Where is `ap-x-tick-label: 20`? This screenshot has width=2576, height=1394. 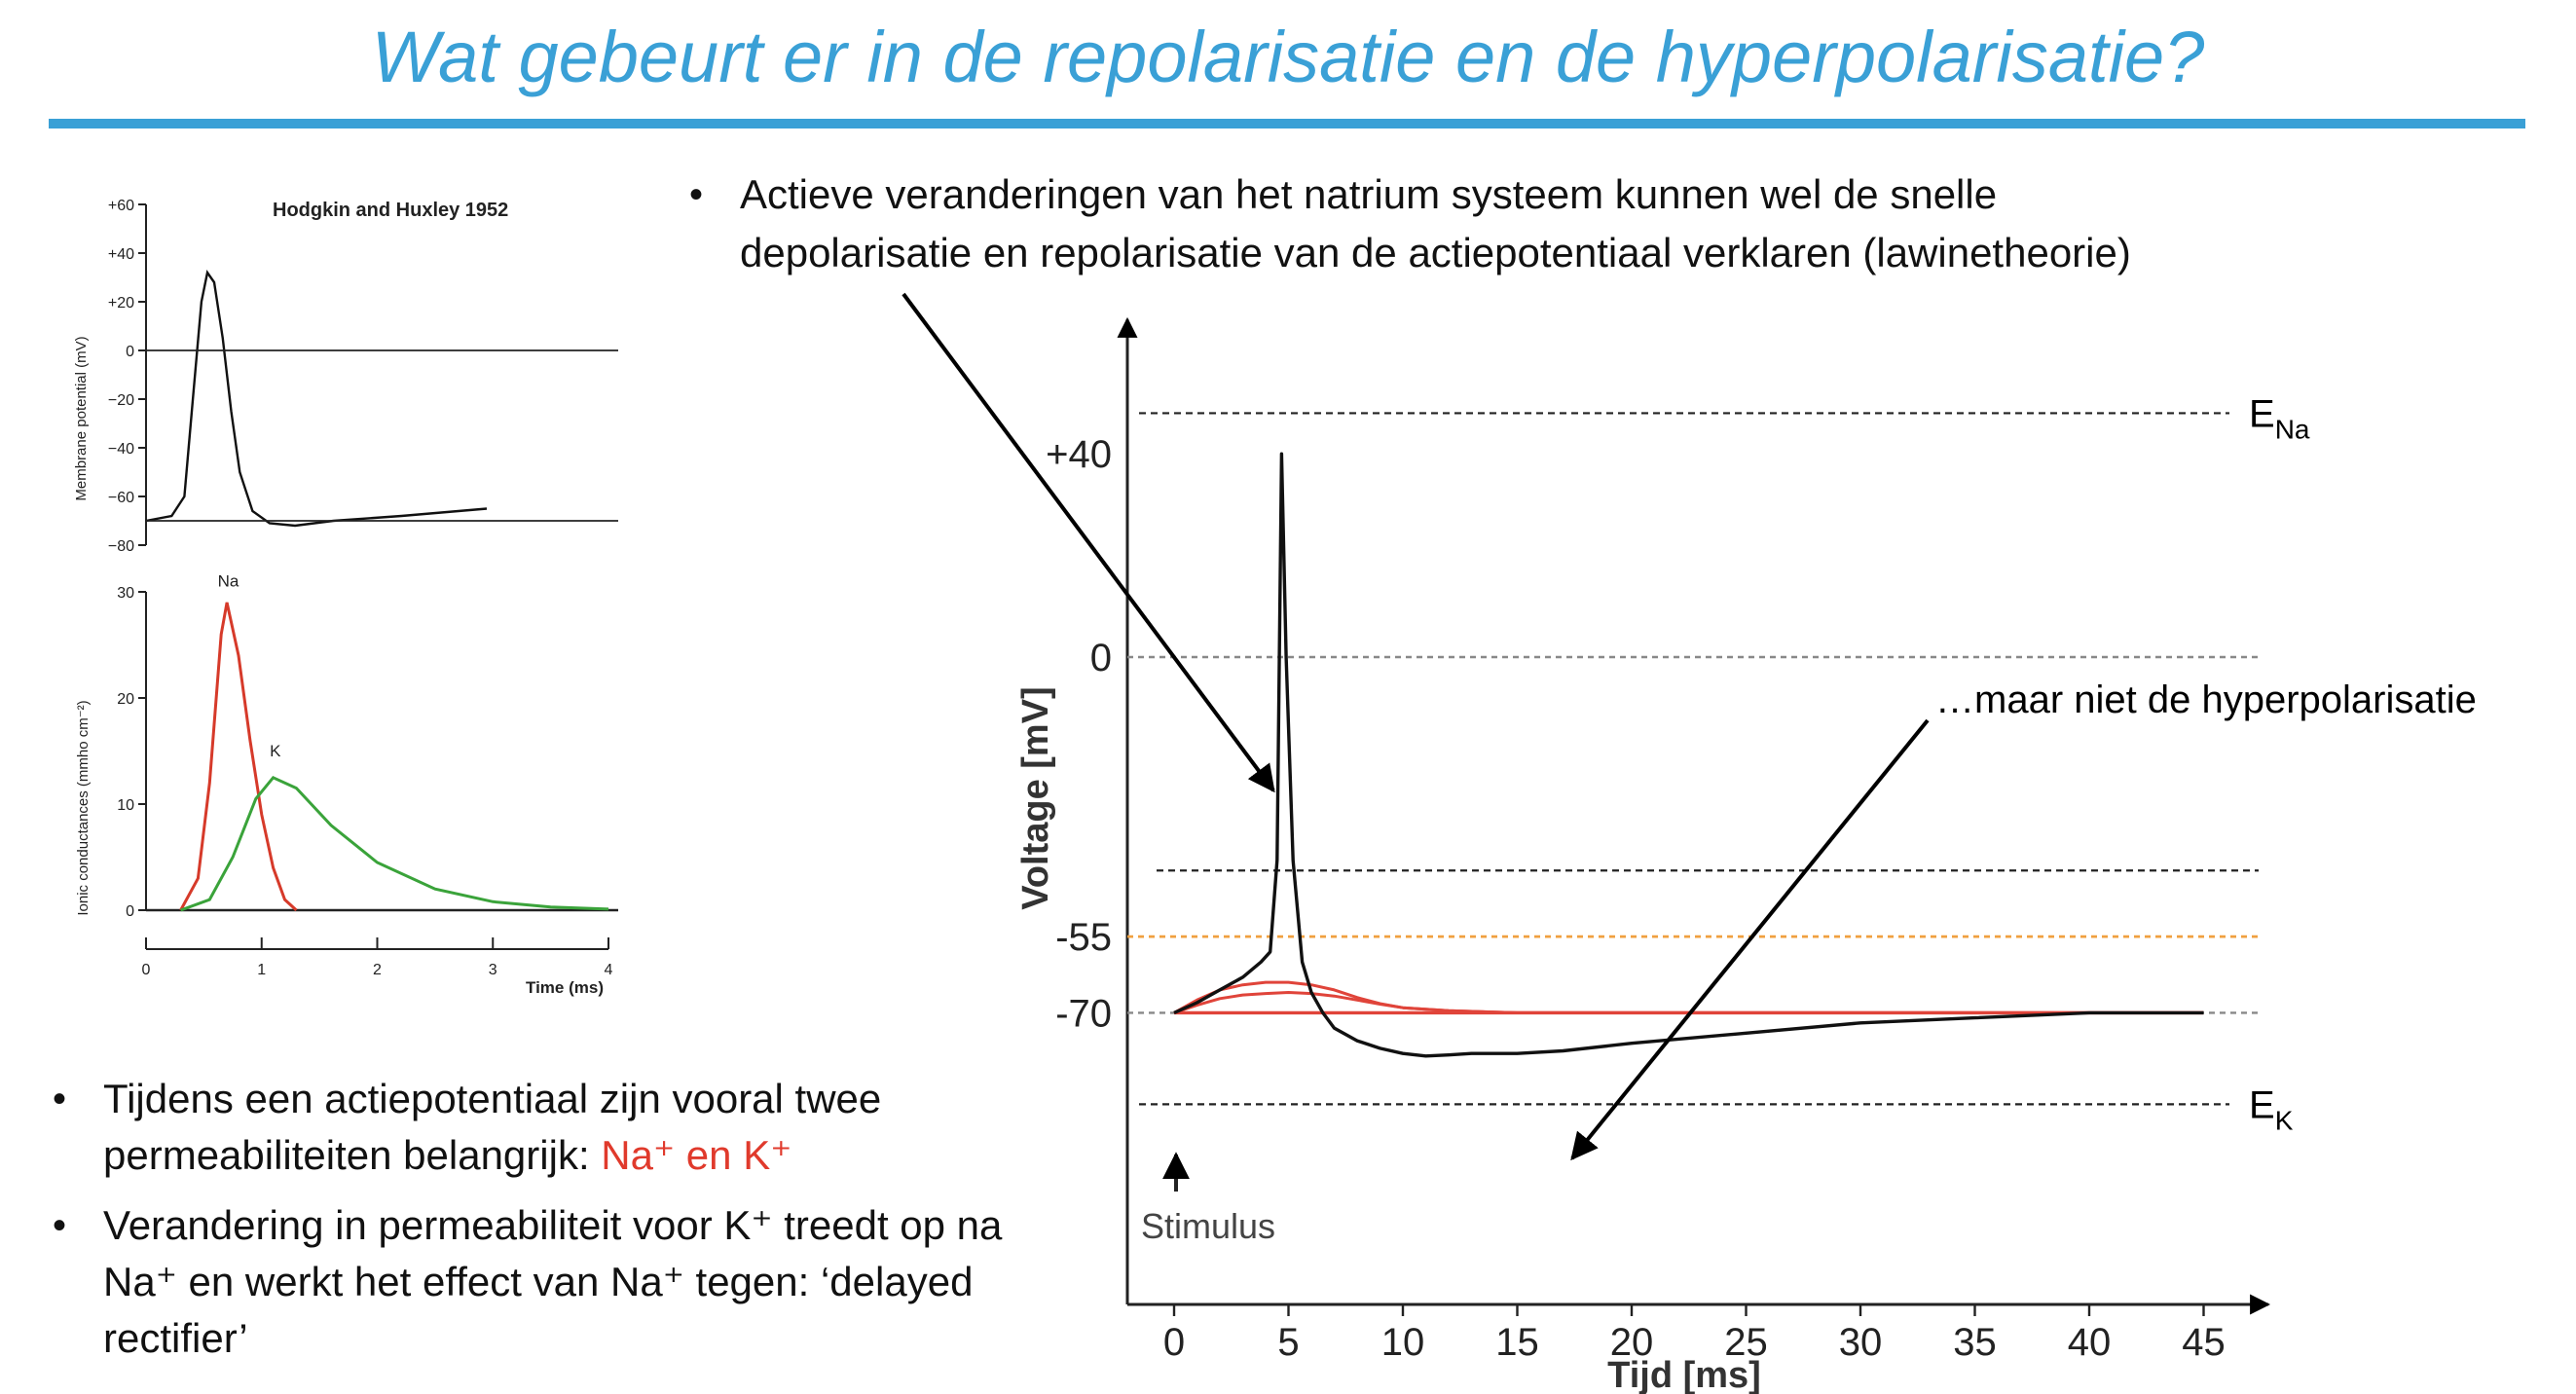 ap-x-tick-label: 20 is located at coordinates (1632, 1343).